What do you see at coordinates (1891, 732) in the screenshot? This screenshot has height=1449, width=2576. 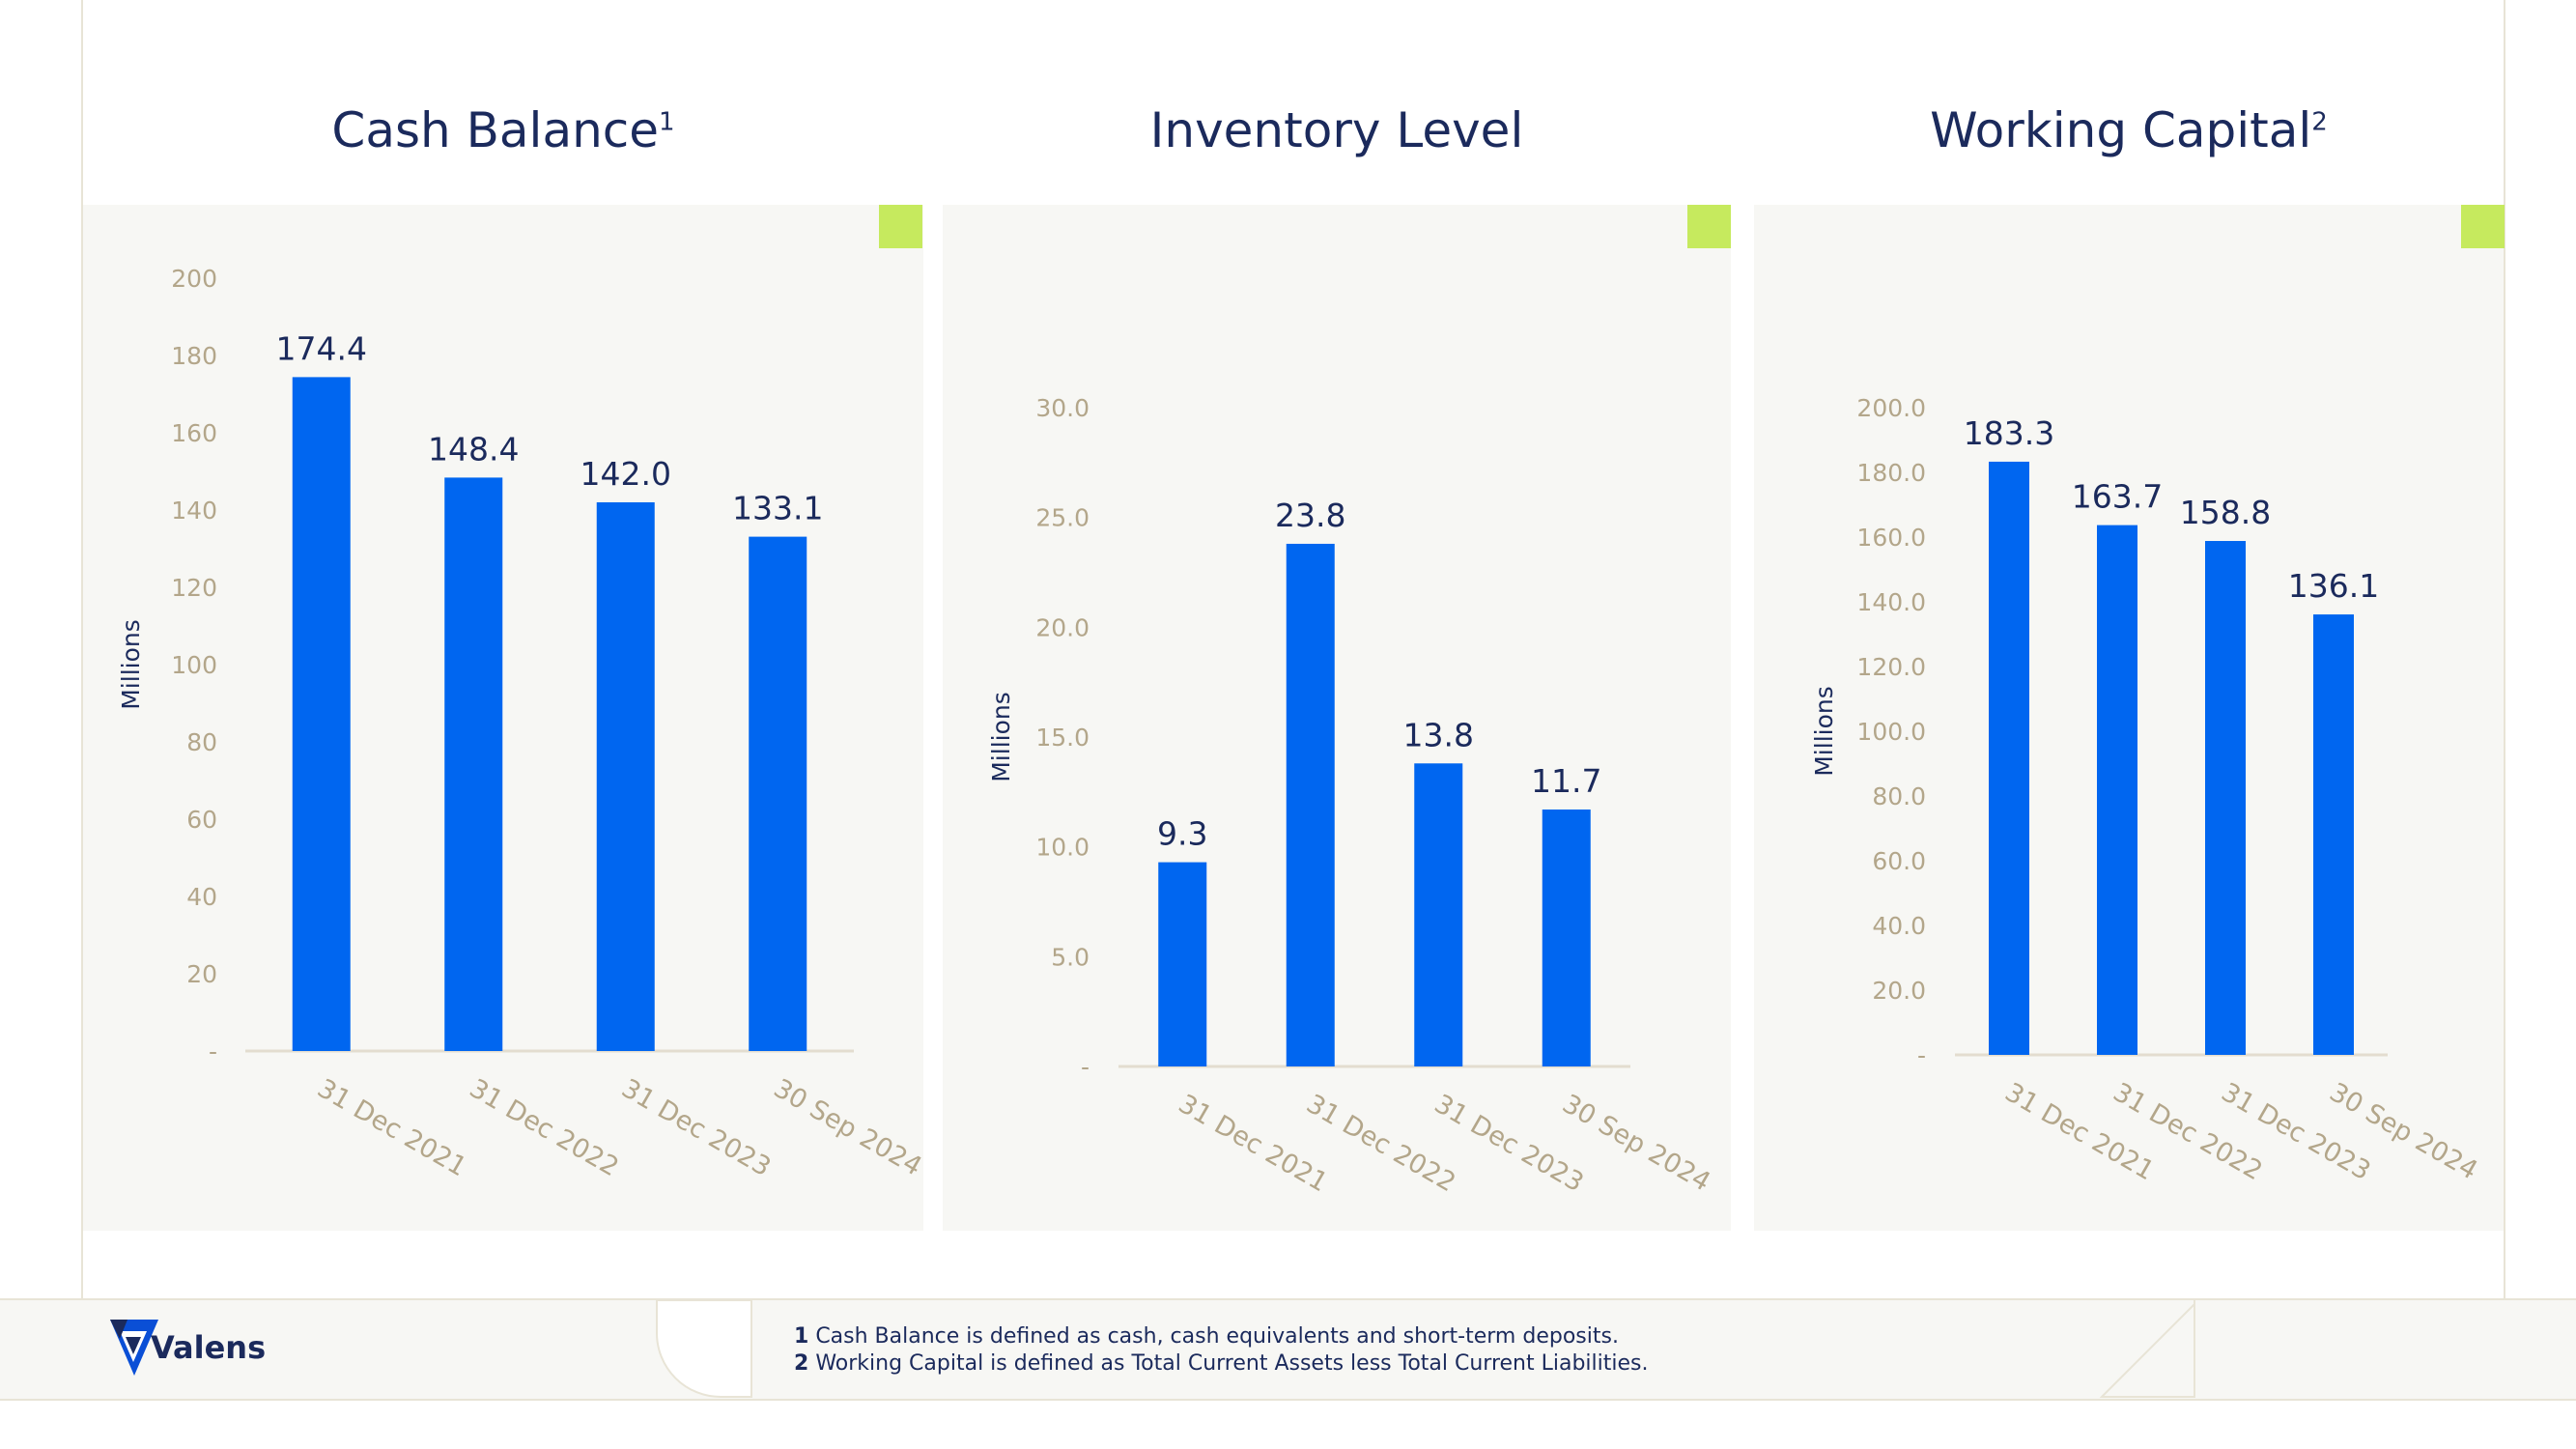 I see `working-capital-y-tick-label: 100.0` at bounding box center [1891, 732].